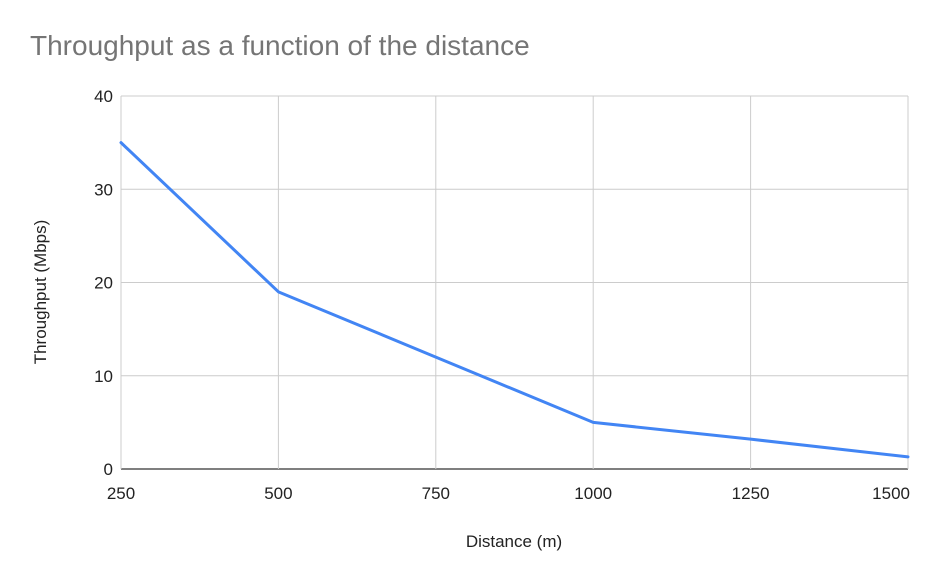 This screenshot has width=938, height=580. Describe the element at coordinates (593, 493) in the screenshot. I see `x-tick-label: 1000` at that location.